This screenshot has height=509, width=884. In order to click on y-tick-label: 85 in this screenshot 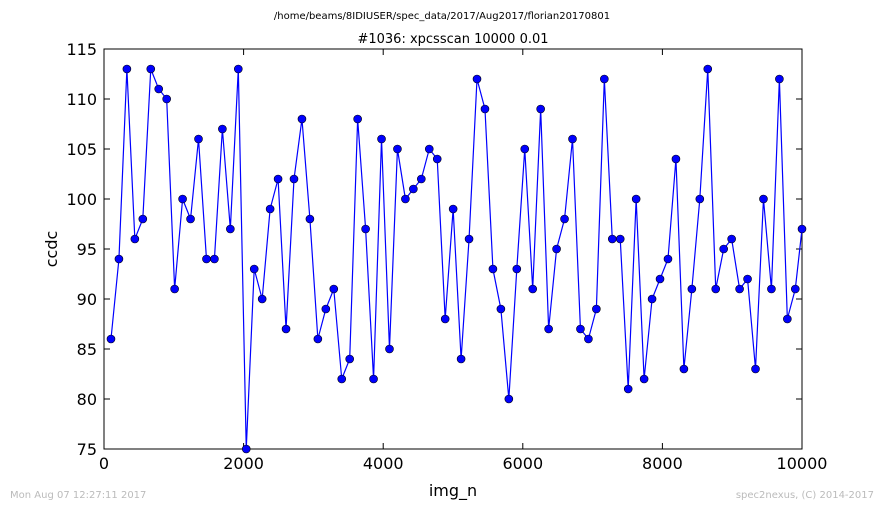, I will do `click(87, 349)`.